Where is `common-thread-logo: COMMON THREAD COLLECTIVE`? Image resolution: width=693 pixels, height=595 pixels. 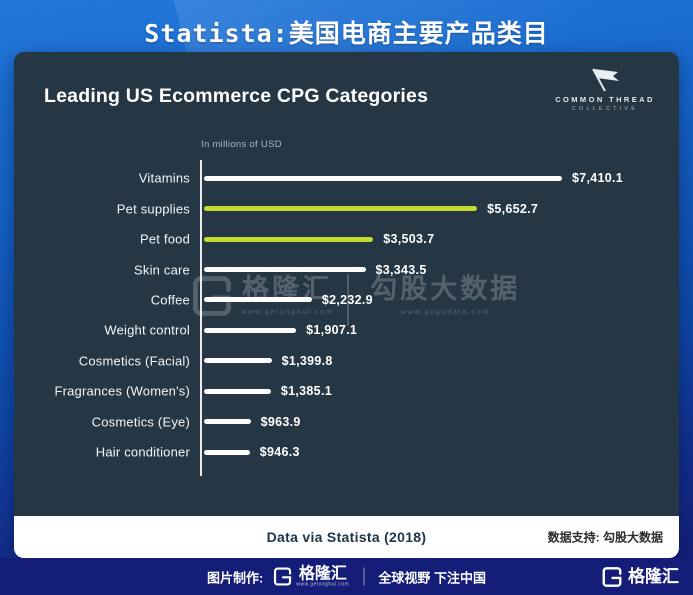 common-thread-logo: COMMON THREAD COLLECTIVE is located at coordinates (605, 90).